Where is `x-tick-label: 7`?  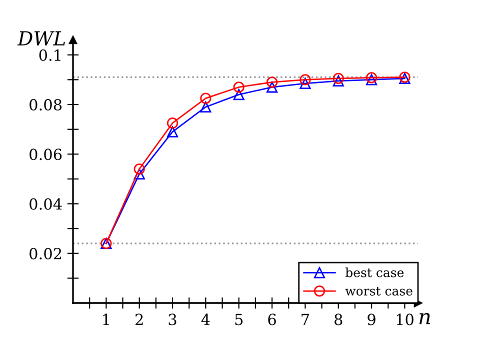 x-tick-label: 7 is located at coordinates (305, 320).